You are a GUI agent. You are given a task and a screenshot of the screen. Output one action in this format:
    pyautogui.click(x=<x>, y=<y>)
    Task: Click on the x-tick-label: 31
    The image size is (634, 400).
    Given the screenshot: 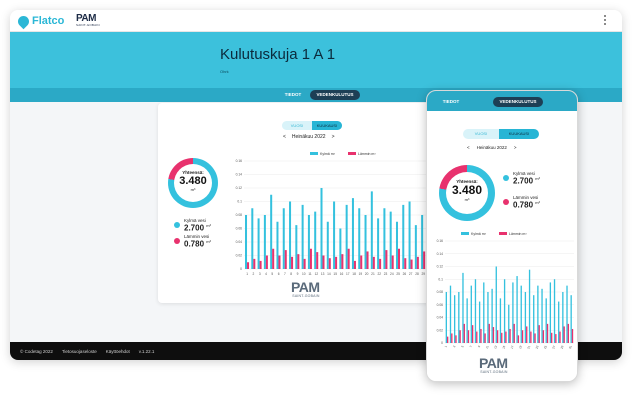 What is the action you would take?
    pyautogui.click(x=570, y=347)
    